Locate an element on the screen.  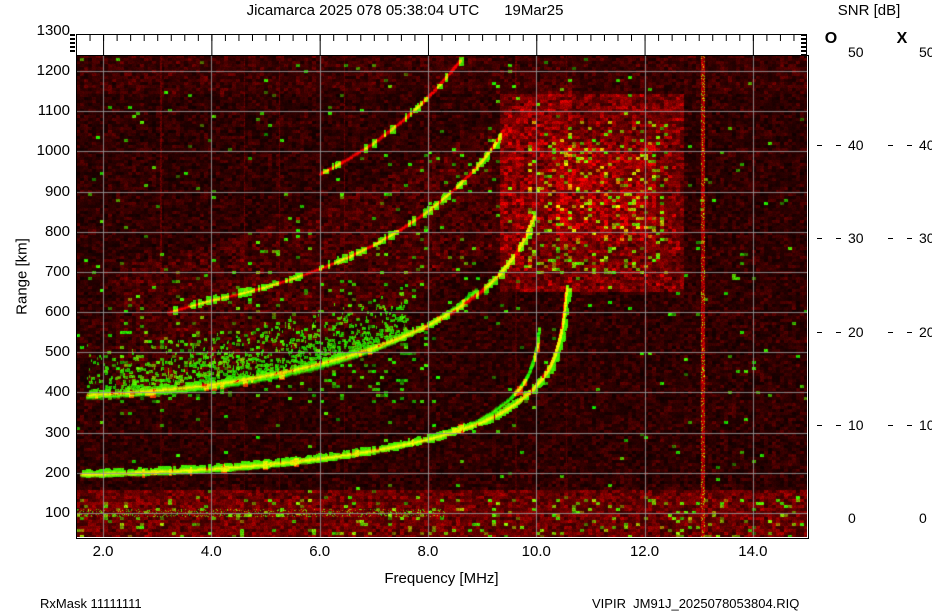
colorbar-title: SNR [dB] is located at coordinates (869, 10).